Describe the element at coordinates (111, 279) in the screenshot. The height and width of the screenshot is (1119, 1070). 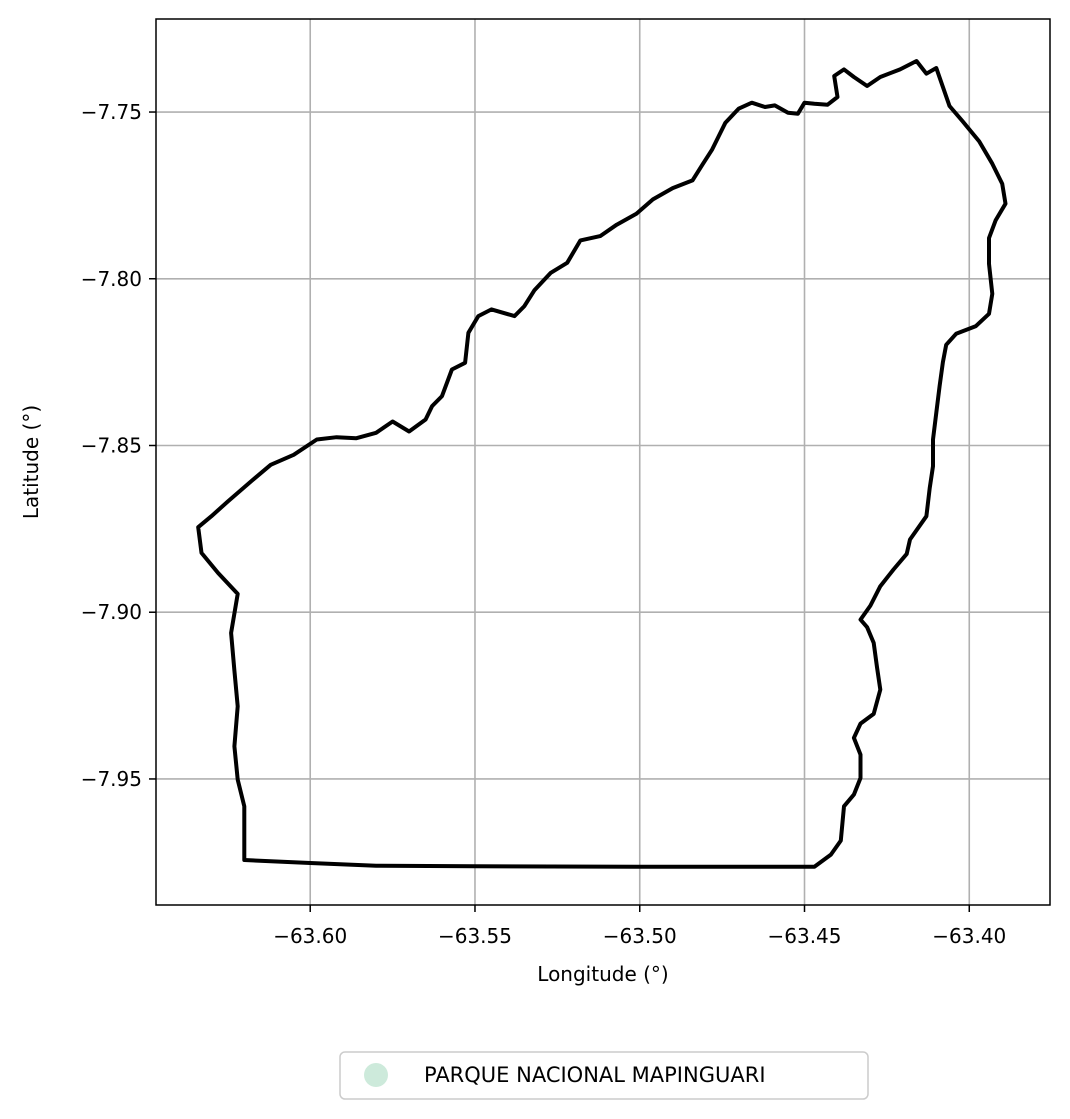
I see `y-tick-label: −7.80` at that location.